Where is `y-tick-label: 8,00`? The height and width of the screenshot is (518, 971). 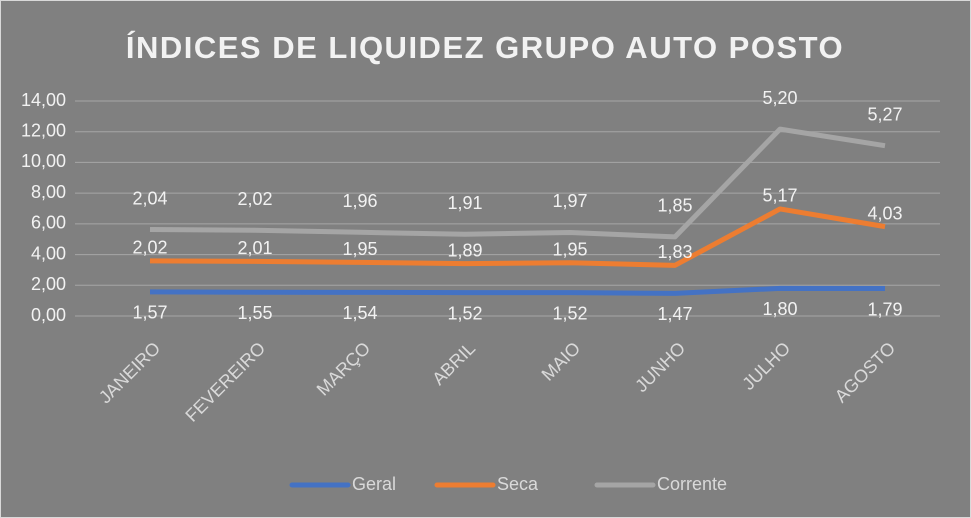 y-tick-label: 8,00 is located at coordinates (48, 192).